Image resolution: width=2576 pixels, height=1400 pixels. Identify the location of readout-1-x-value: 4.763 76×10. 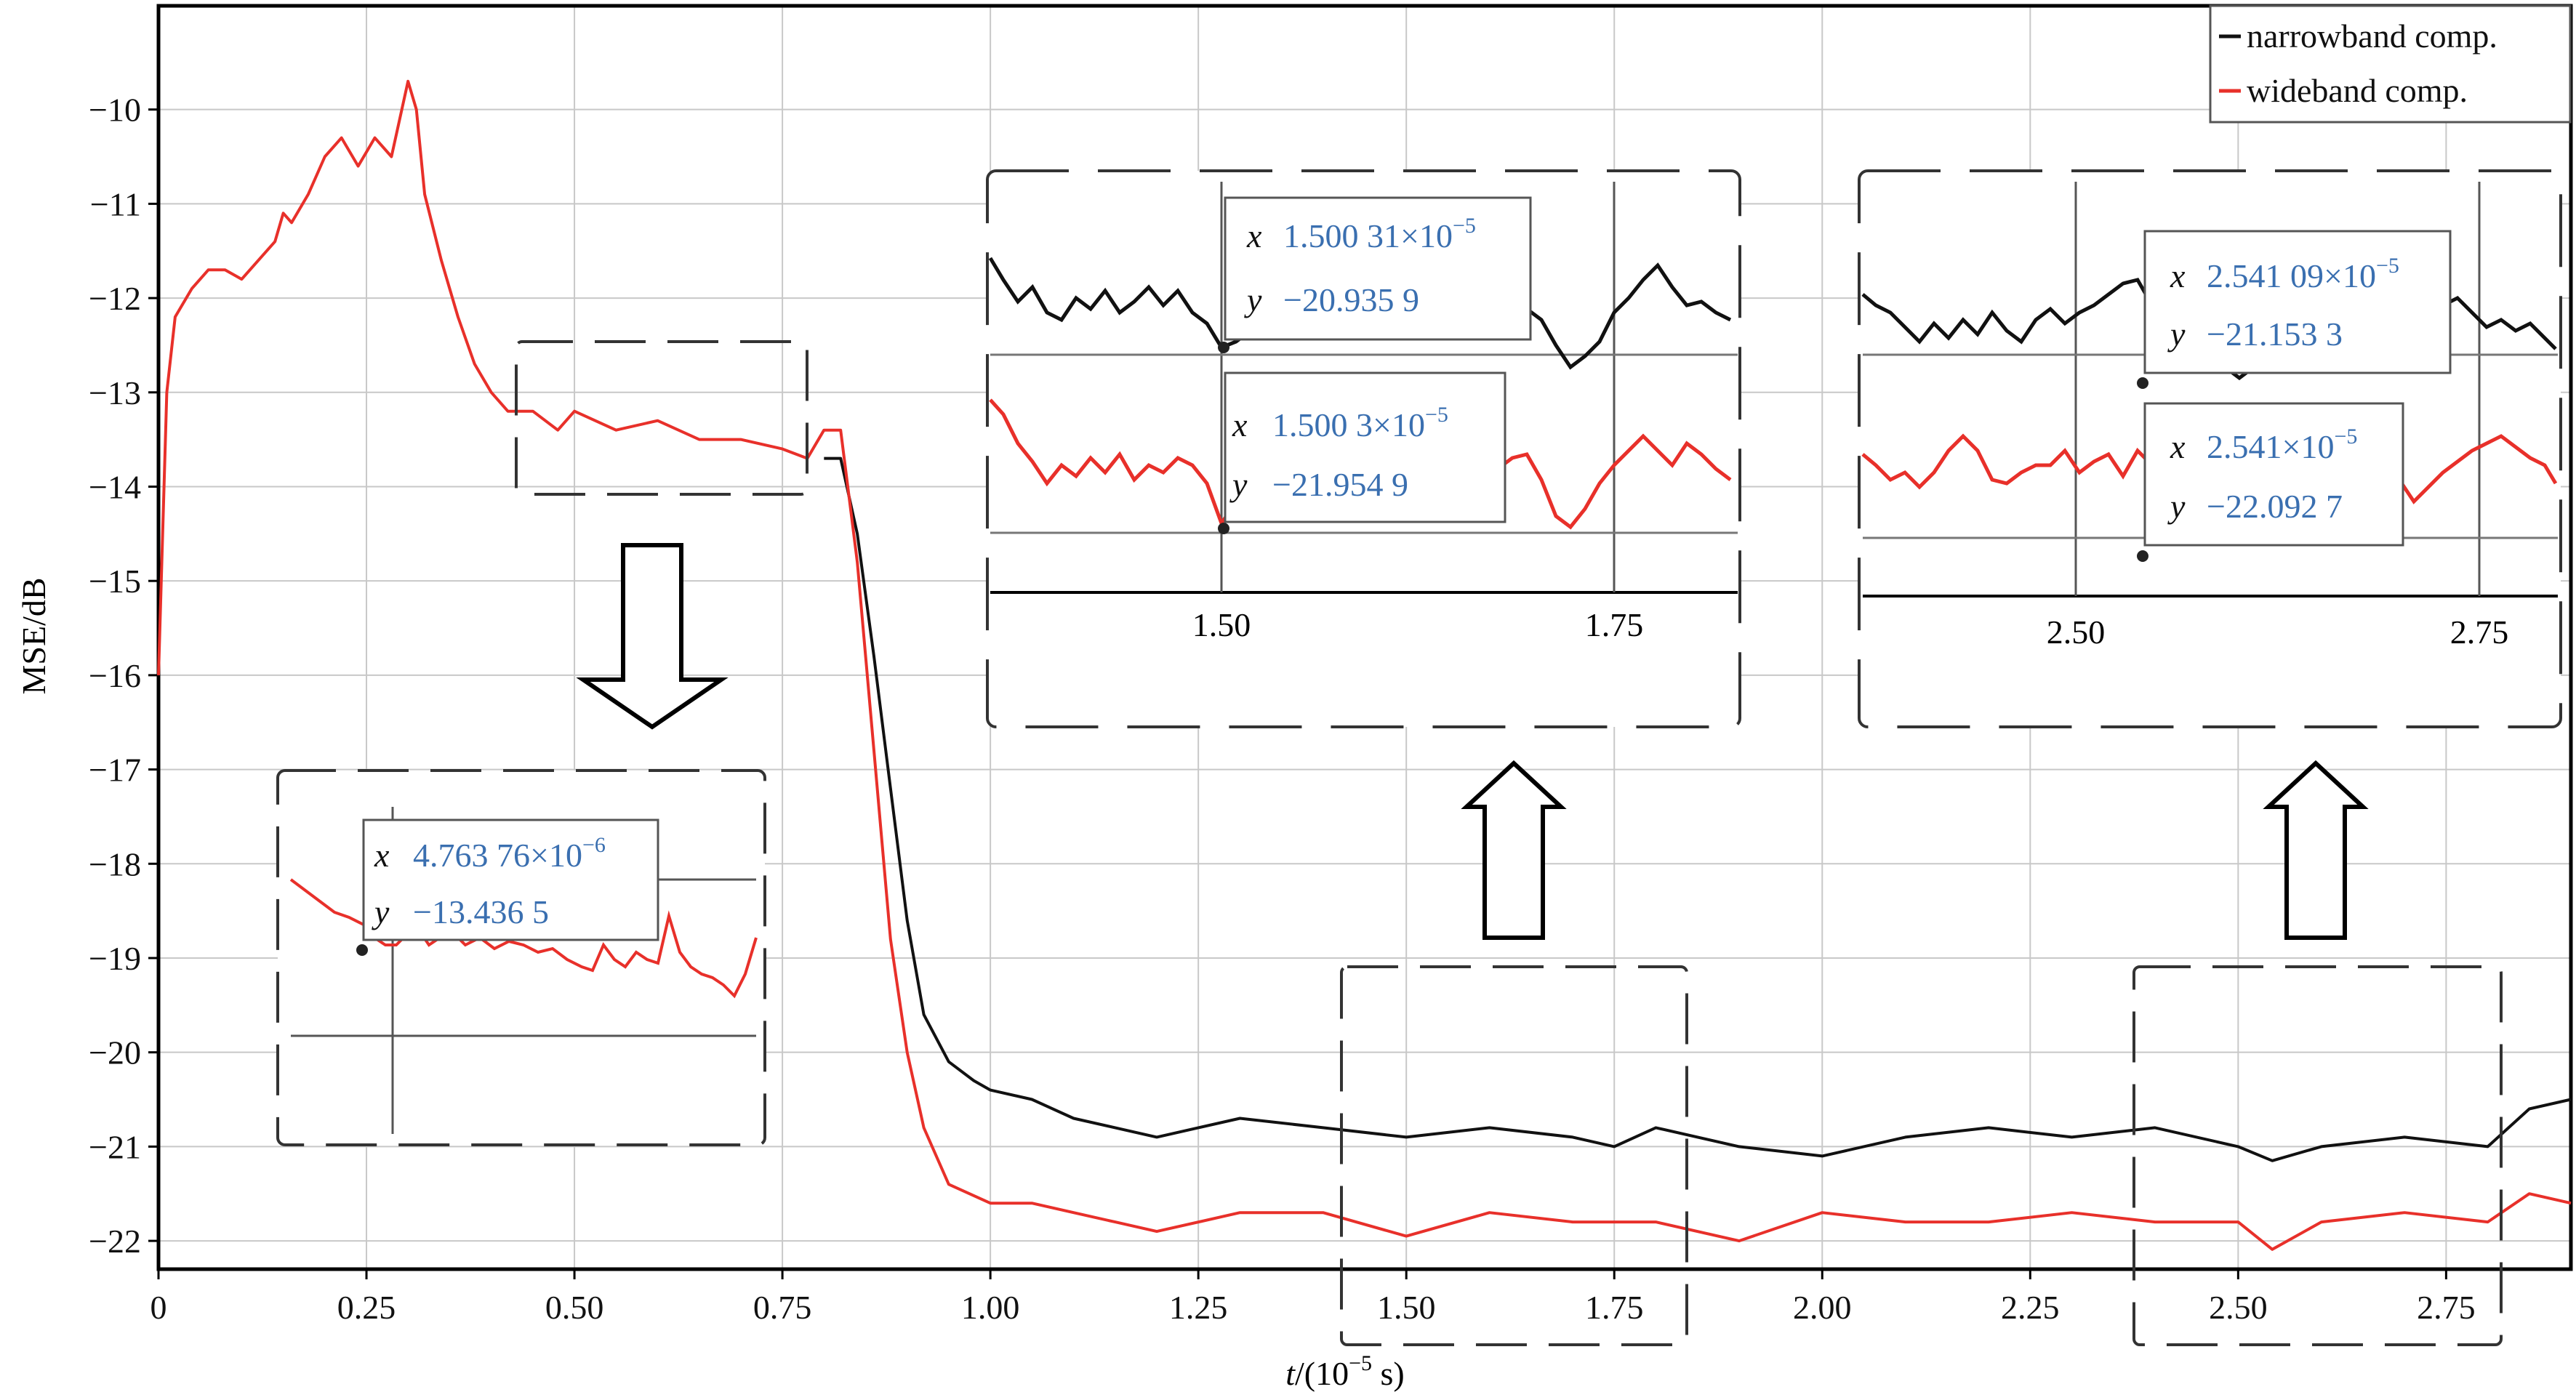
(497, 856).